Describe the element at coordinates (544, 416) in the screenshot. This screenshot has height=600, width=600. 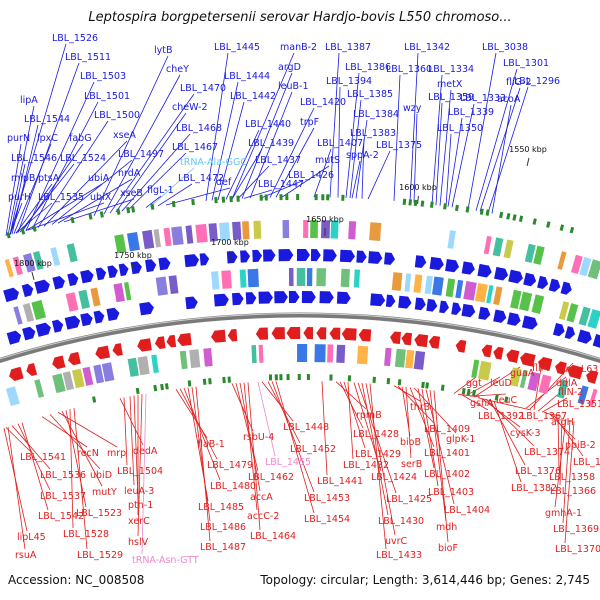
I see `gene-label-reverse: LBL_1367` at that location.